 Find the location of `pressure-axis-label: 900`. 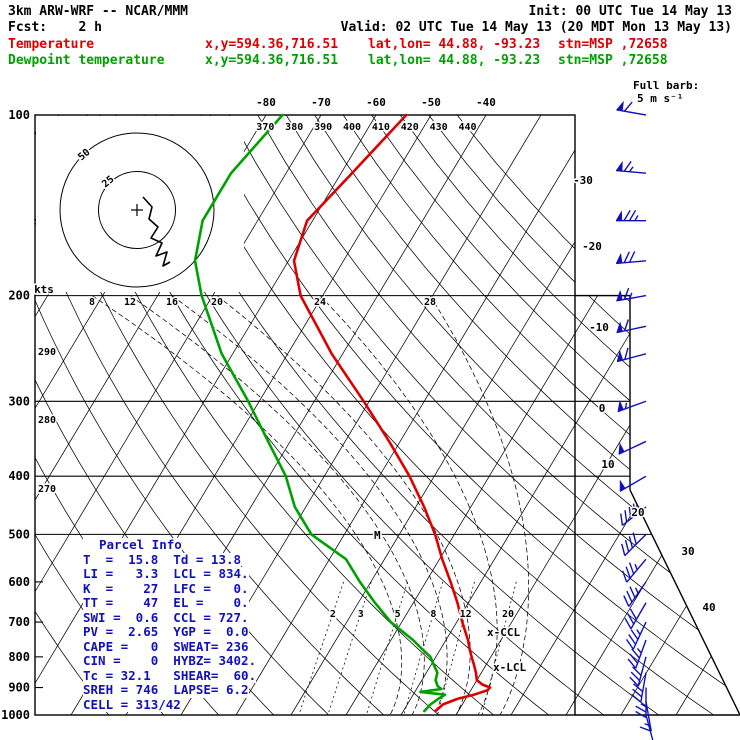

pressure-axis-label: 900 is located at coordinates (19, 688).